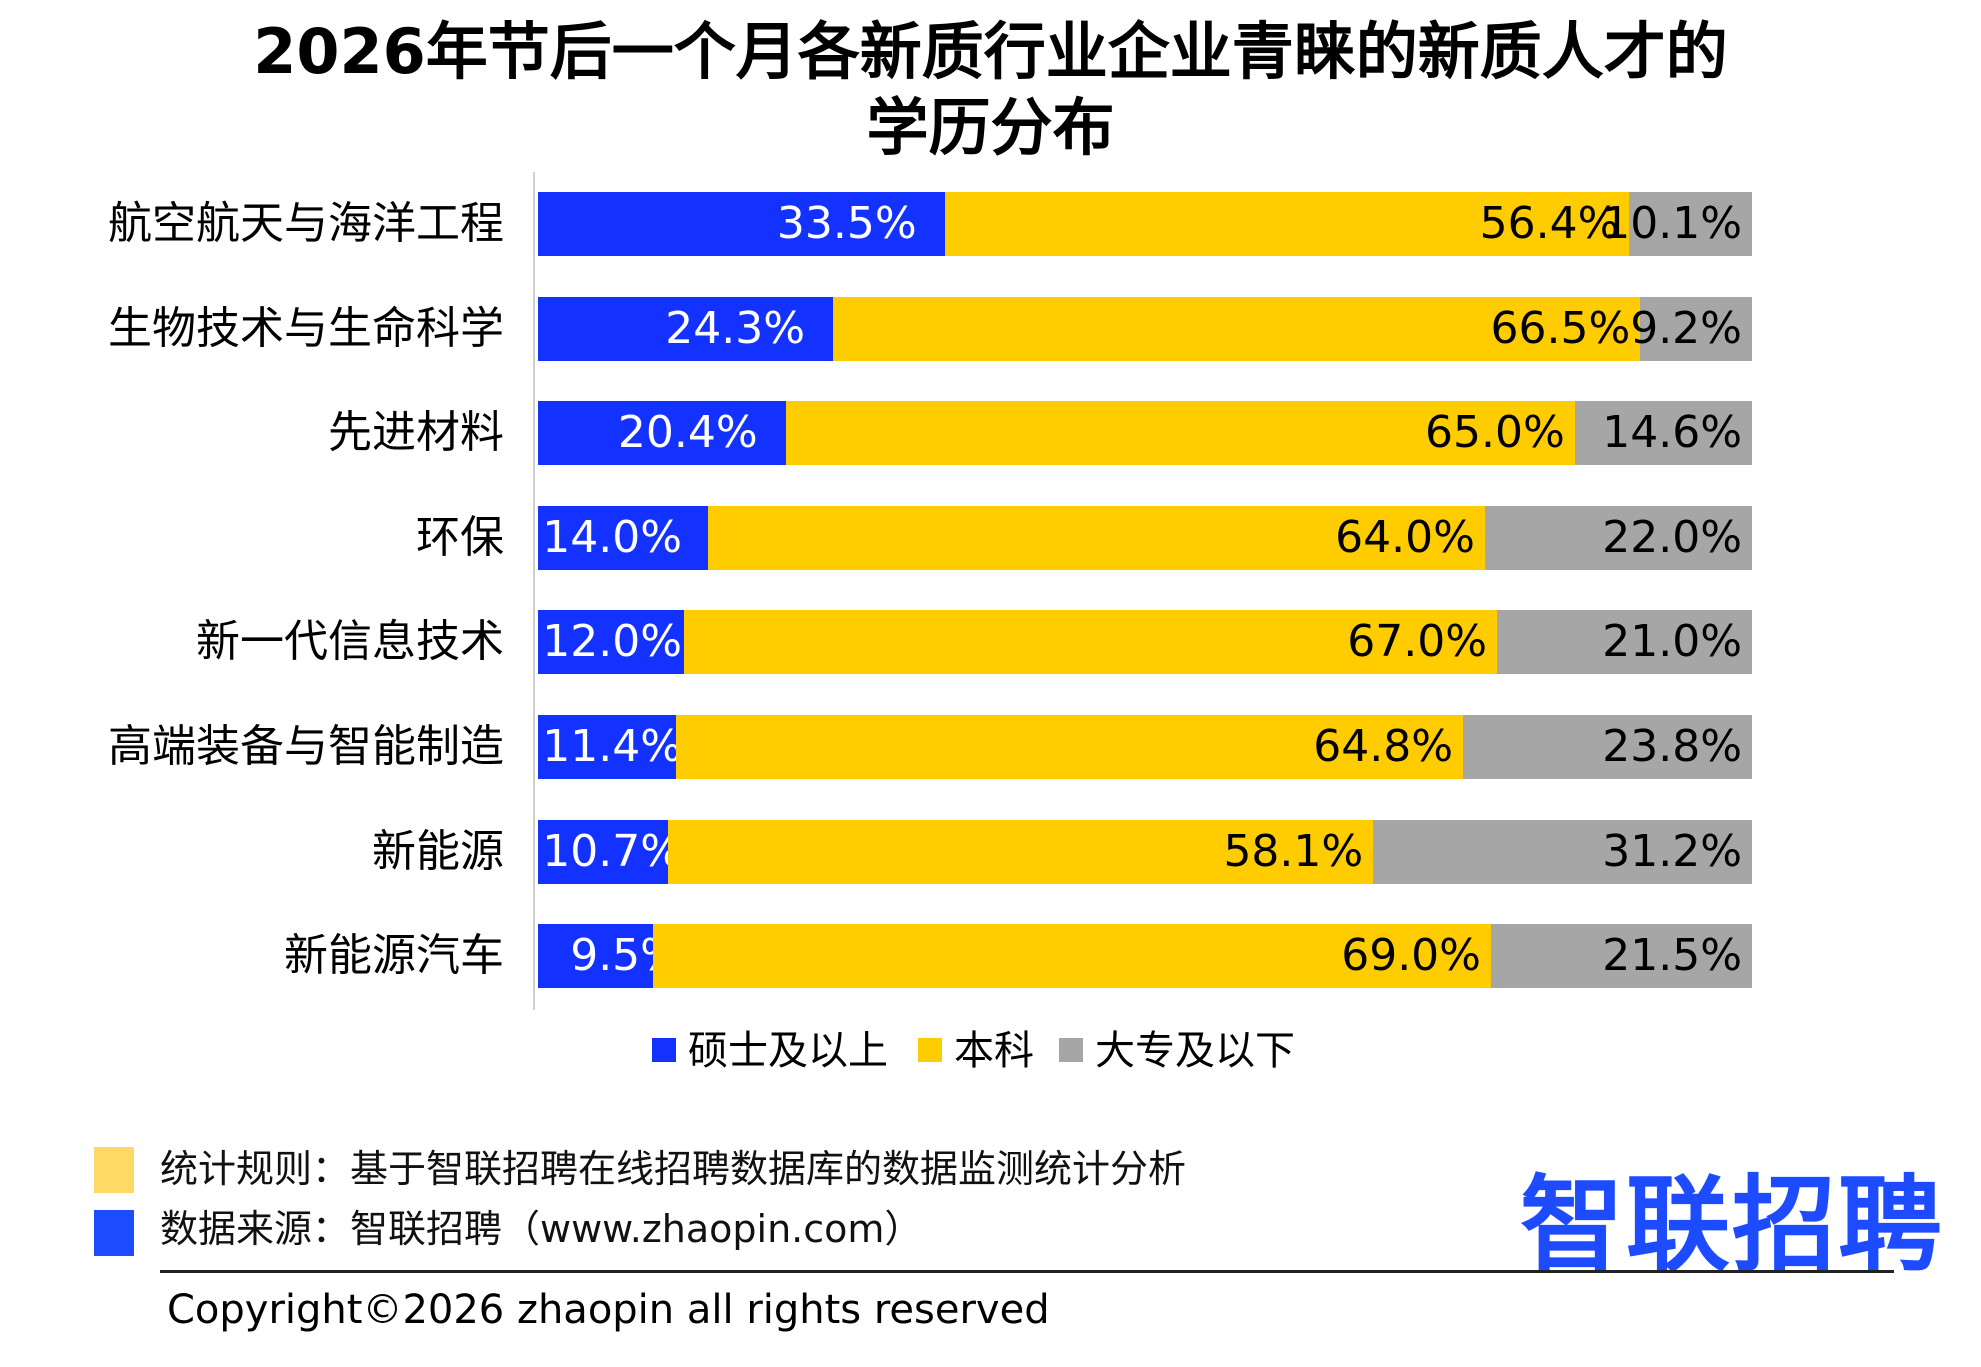  I want to click on legend-item: 大专及以下, so click(1177, 1051).